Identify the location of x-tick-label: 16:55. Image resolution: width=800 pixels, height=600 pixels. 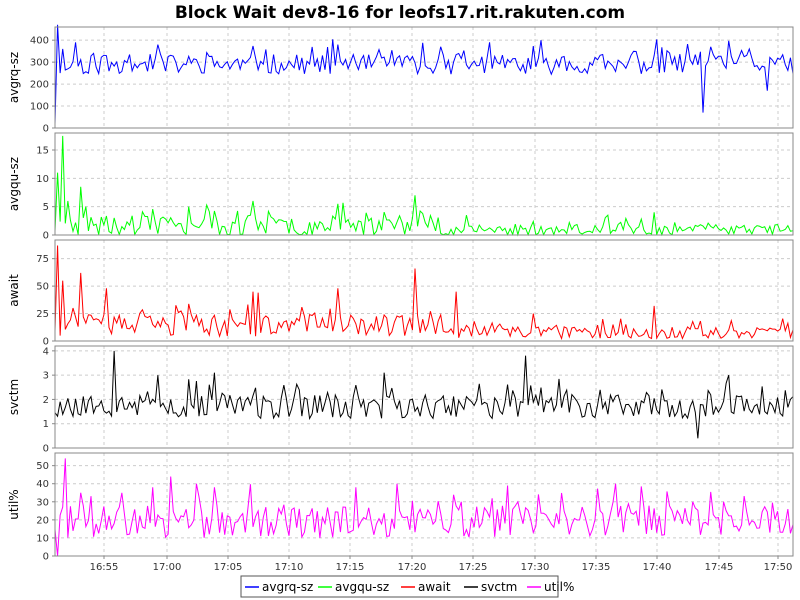
(104, 567).